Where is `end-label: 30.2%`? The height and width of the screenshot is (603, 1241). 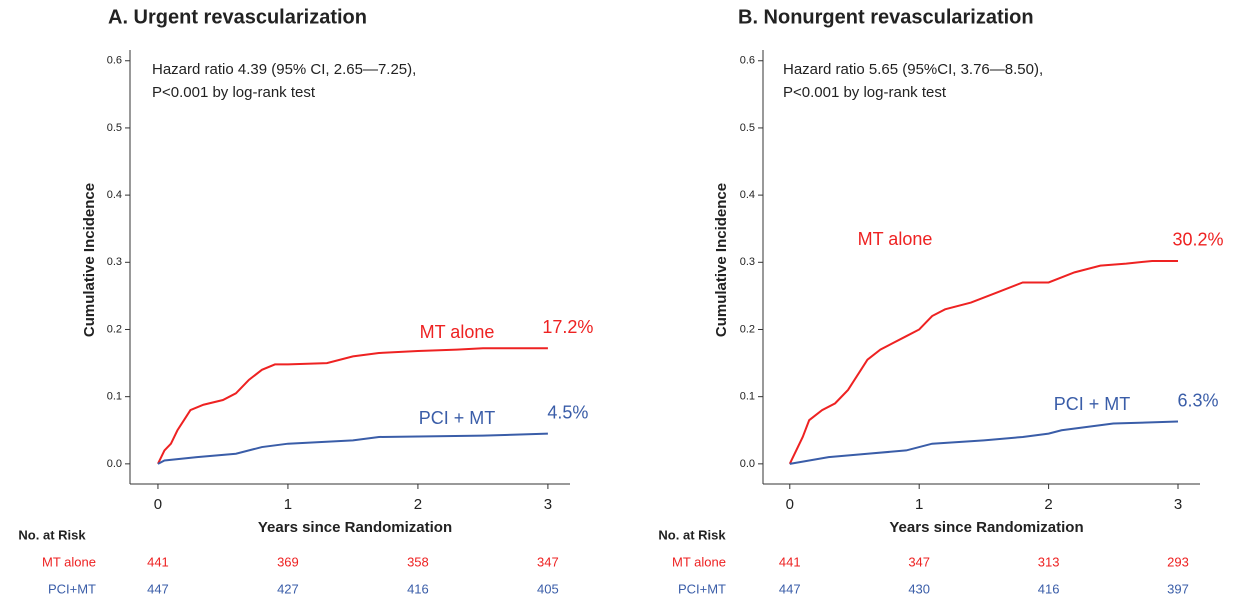 end-label: 30.2% is located at coordinates (1197, 240).